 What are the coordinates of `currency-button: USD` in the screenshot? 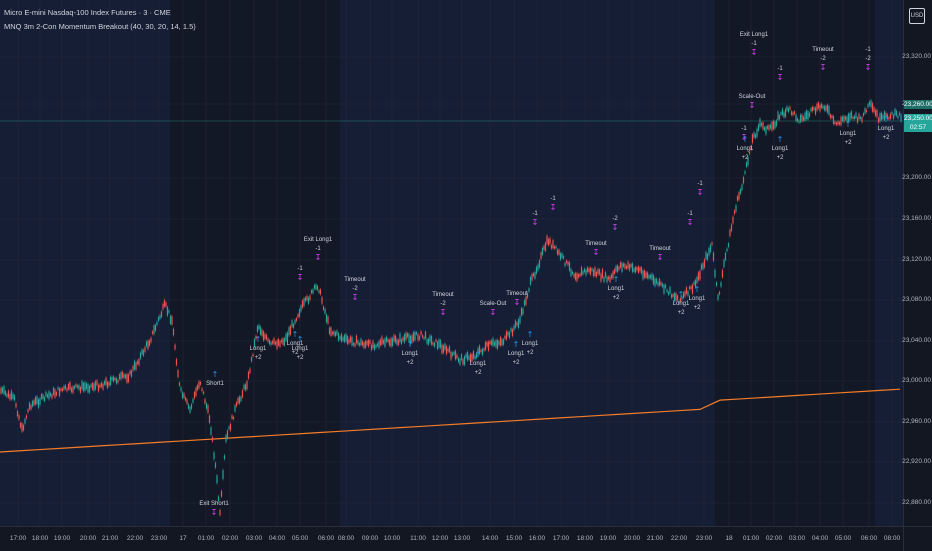 It's located at (917, 16).